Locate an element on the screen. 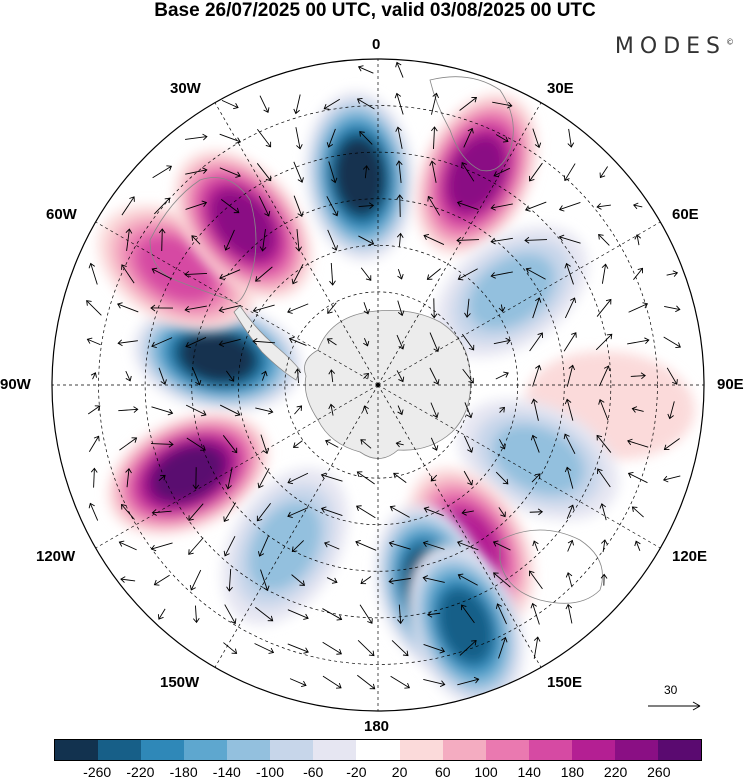 The width and height of the screenshot is (750, 783). lon-label-150e: 150E is located at coordinates (565, 682).